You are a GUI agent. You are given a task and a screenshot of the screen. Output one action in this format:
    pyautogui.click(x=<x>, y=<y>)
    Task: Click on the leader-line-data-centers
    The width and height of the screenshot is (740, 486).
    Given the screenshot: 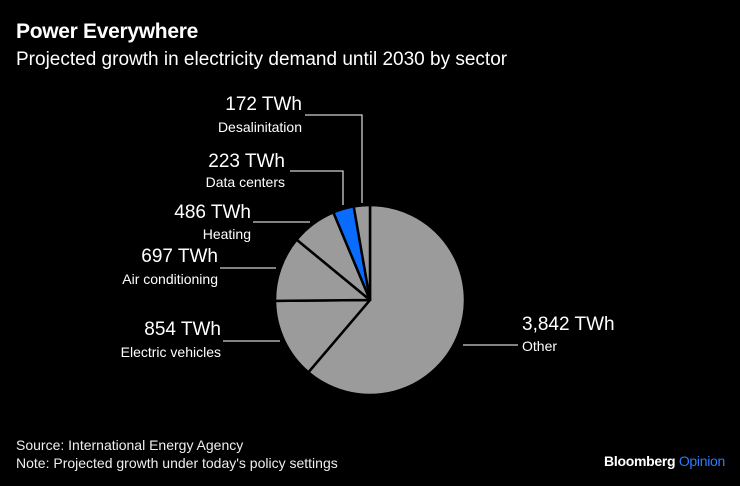 What is the action you would take?
    pyautogui.click(x=317, y=187)
    